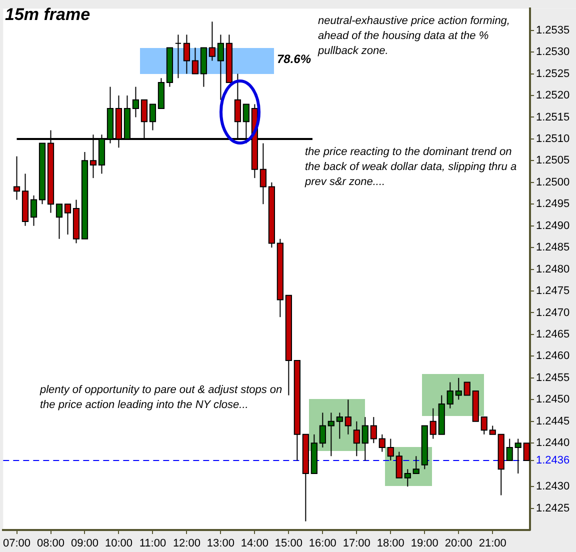 The width and height of the screenshot is (576, 552). I want to click on y-tick-label: 1.2530, so click(553, 52).